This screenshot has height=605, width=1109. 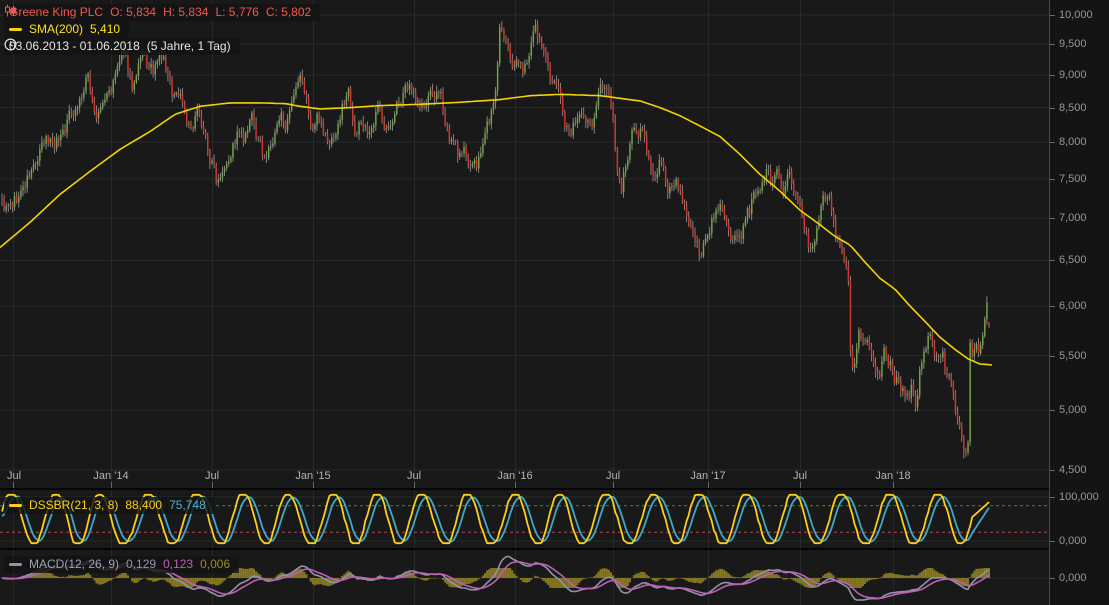 What do you see at coordinates (186, 12) in the screenshot?
I see `ohlc-high: H: 5,834` at bounding box center [186, 12].